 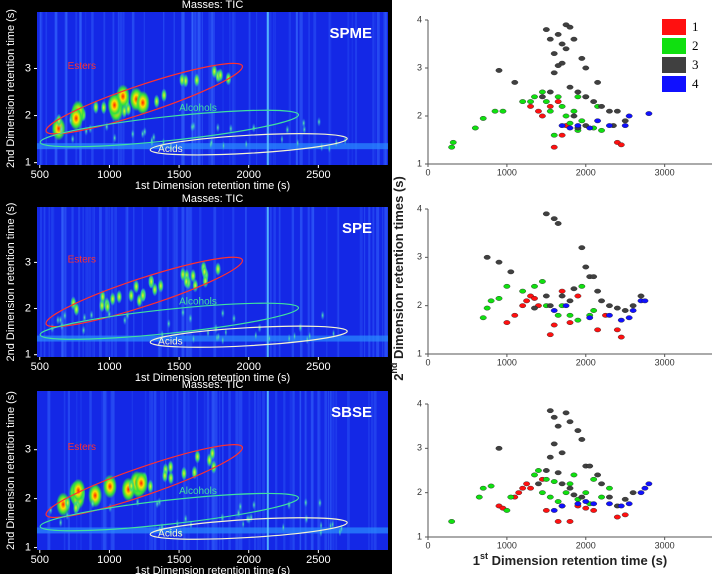 I want to click on x-tick-label: 1000, so click(x=109, y=560).